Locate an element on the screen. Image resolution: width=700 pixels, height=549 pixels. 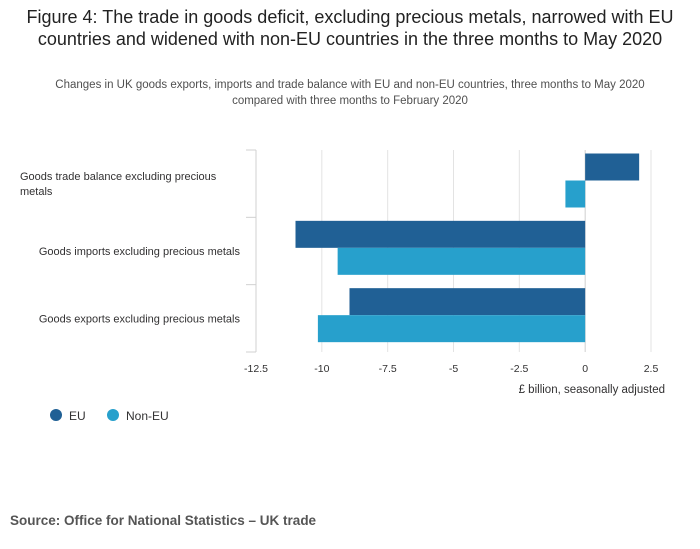
x-tick-label: -7.5 is located at coordinates (388, 369).